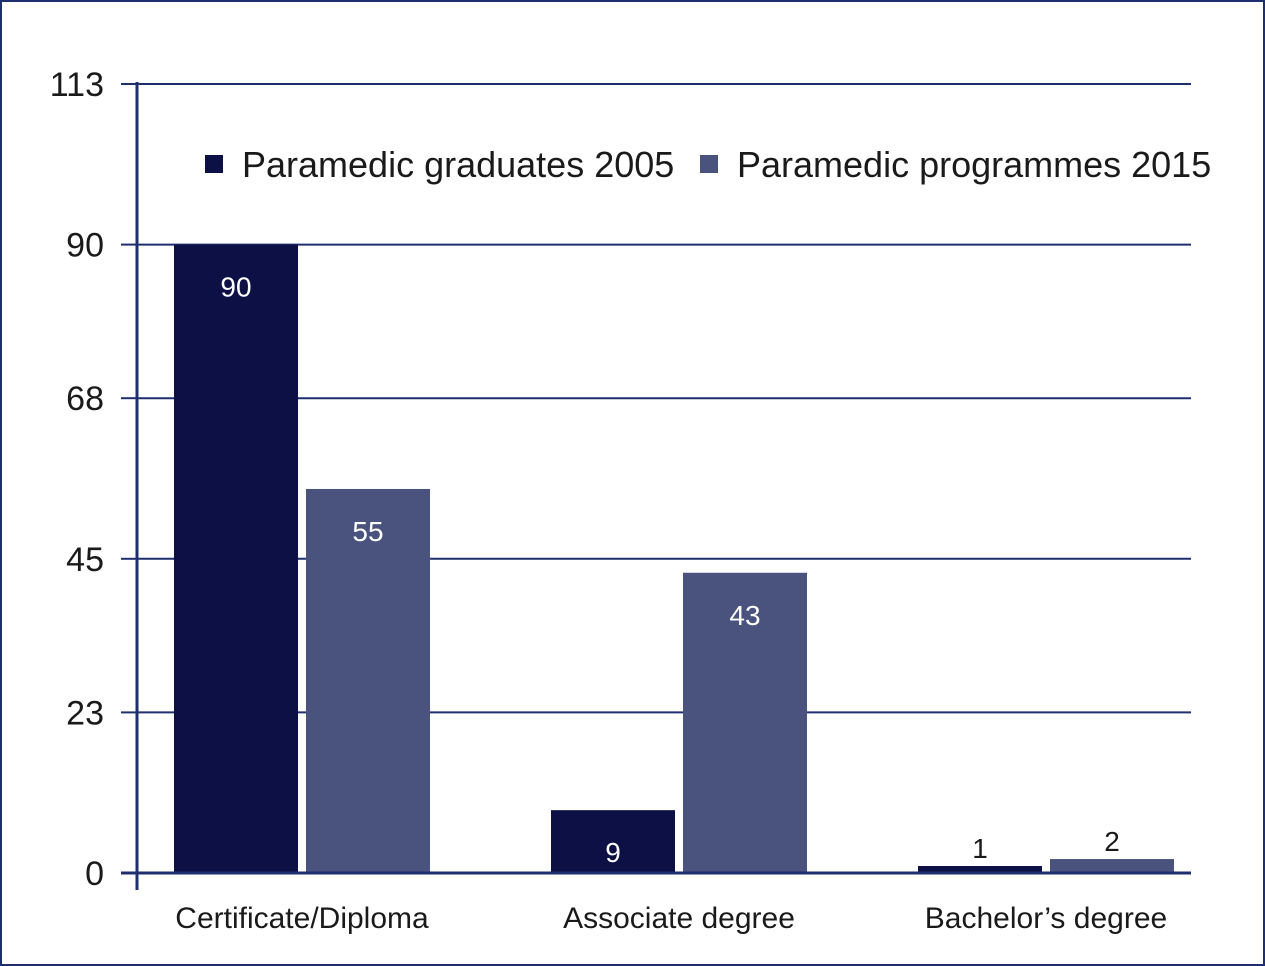 This screenshot has height=966, width=1265. What do you see at coordinates (85, 560) in the screenshot?
I see `y-tick-label: 45` at bounding box center [85, 560].